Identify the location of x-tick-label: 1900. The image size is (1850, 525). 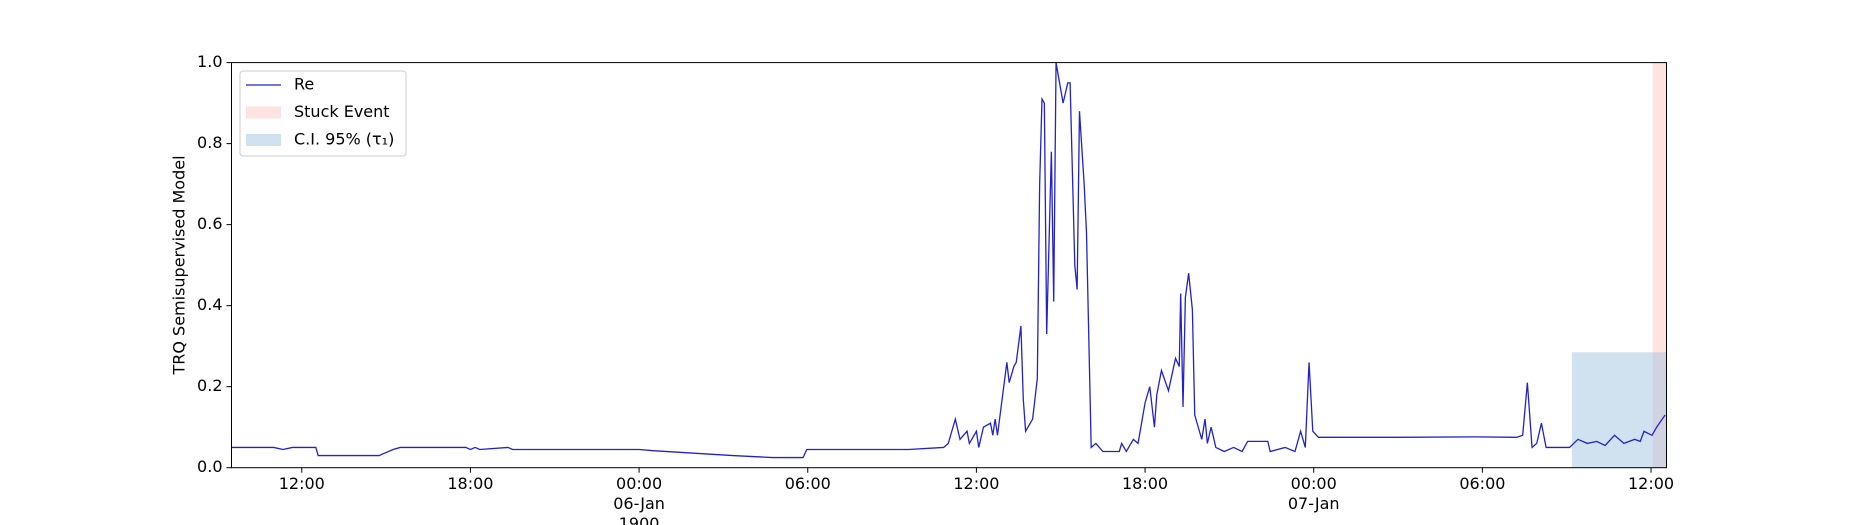
(639, 519).